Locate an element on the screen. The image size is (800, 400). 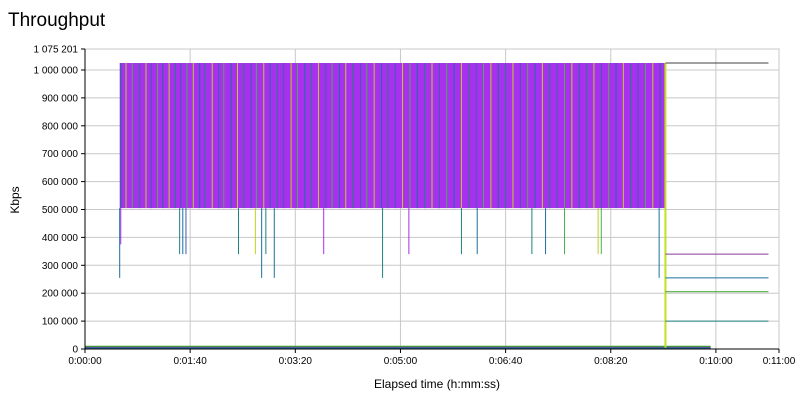
y-tick-label: 600 000 is located at coordinates (60, 182).